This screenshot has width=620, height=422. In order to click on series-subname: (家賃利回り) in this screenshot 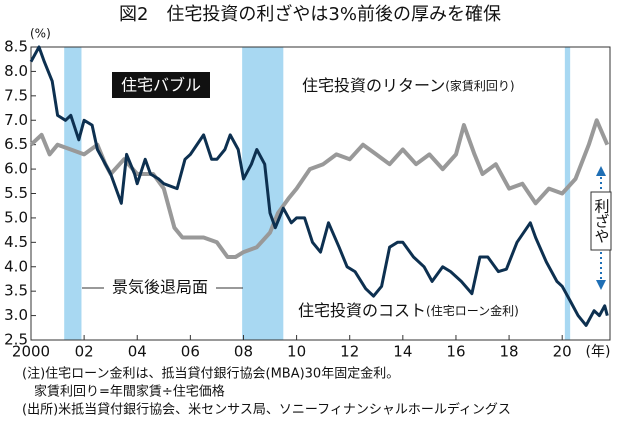, I will do `click(479, 85)`.